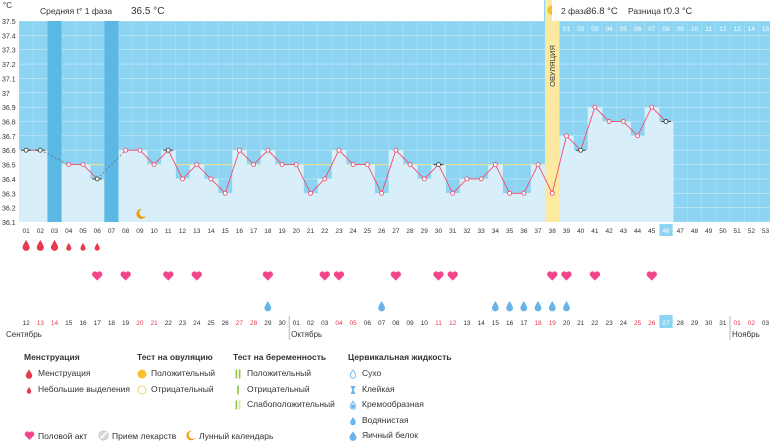  I want to click on cycle-day-label: 42, so click(610, 231).